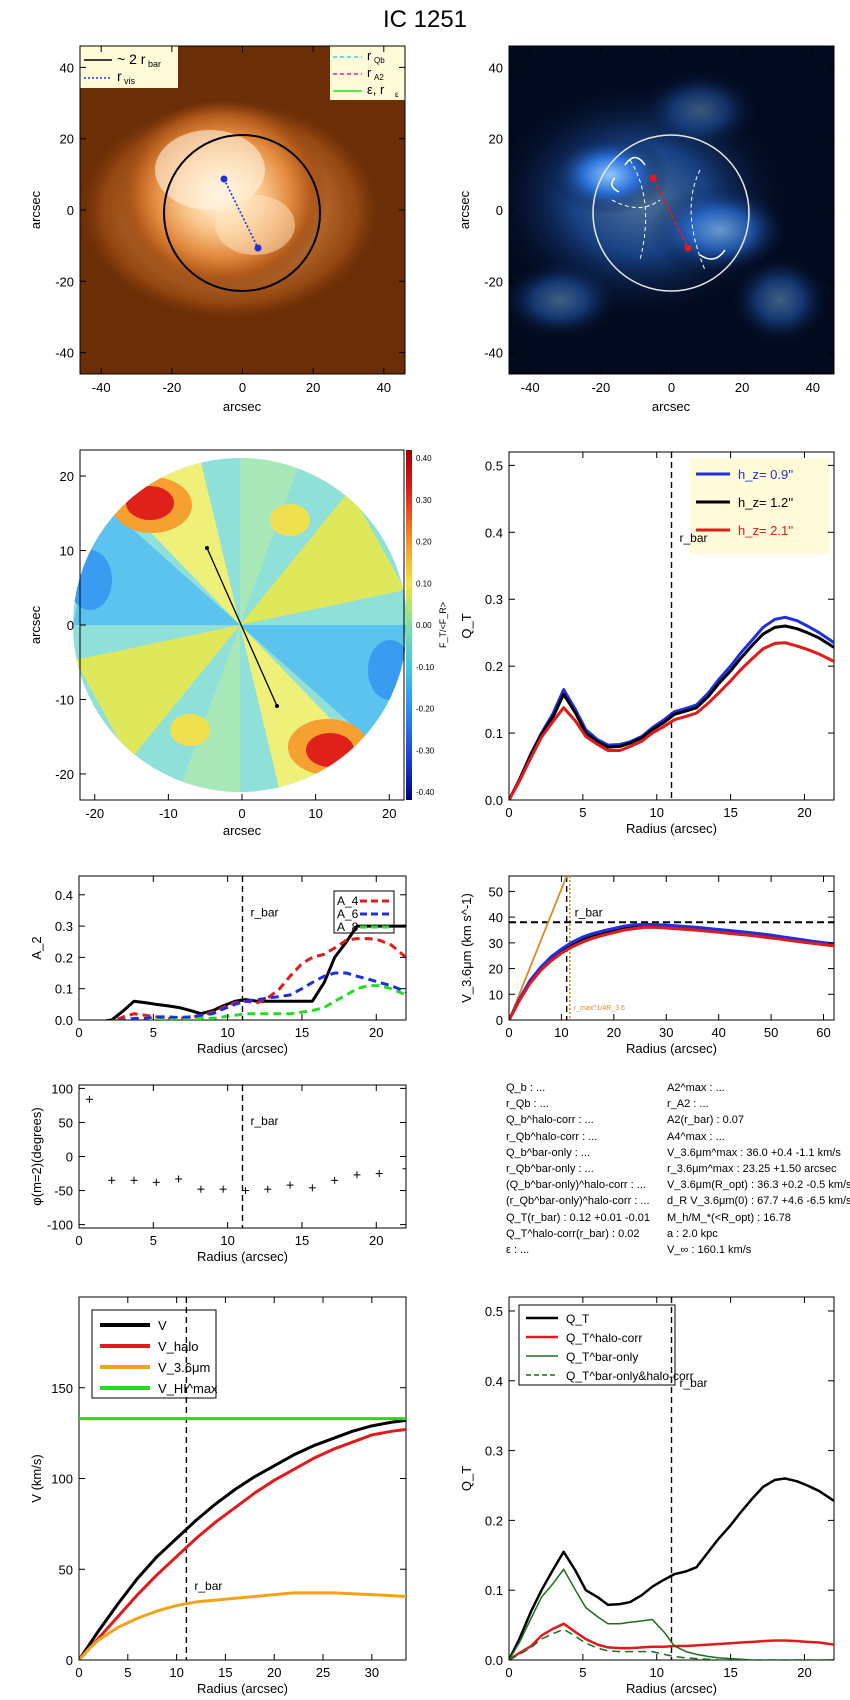 The height and width of the screenshot is (1700, 850). What do you see at coordinates (466, 1478) in the screenshot?
I see `y-axis-label: Q_T` at bounding box center [466, 1478].